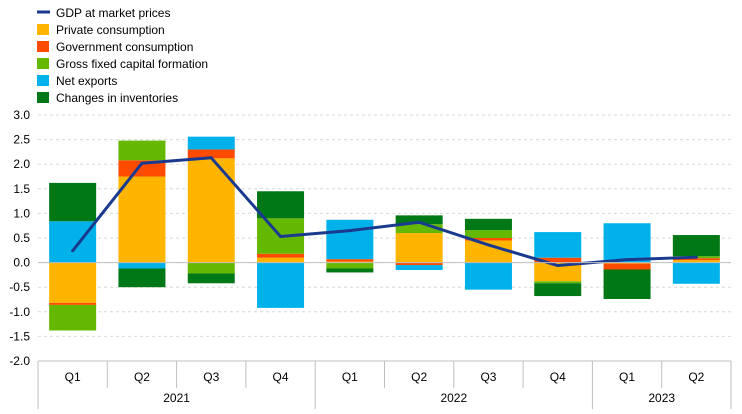  I want to click on y-tick-label: -0.5, so click(19, 287).